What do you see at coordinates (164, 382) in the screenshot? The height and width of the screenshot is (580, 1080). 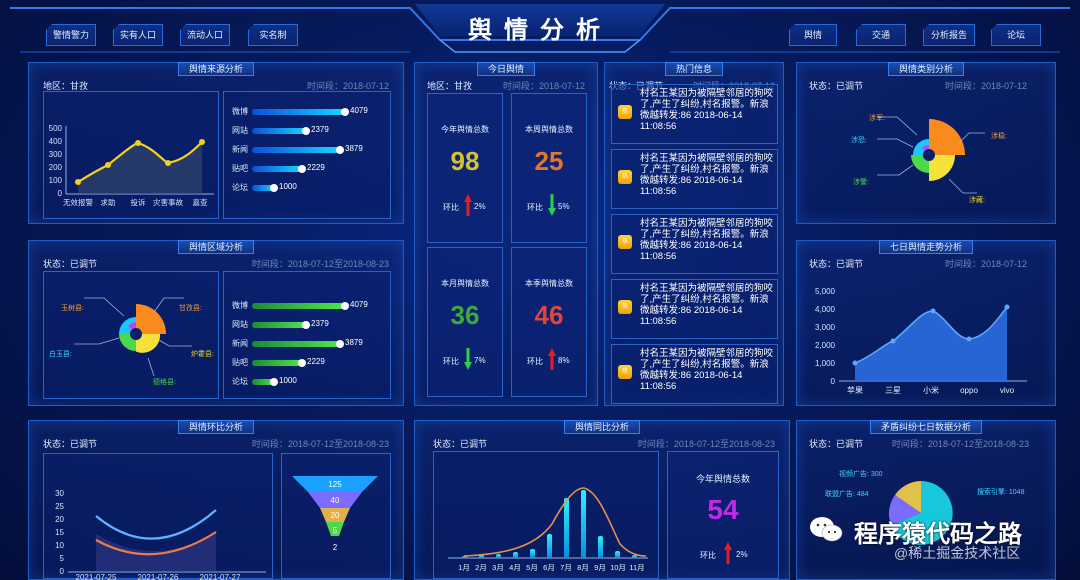 I see `region-label: 德格县:` at bounding box center [164, 382].